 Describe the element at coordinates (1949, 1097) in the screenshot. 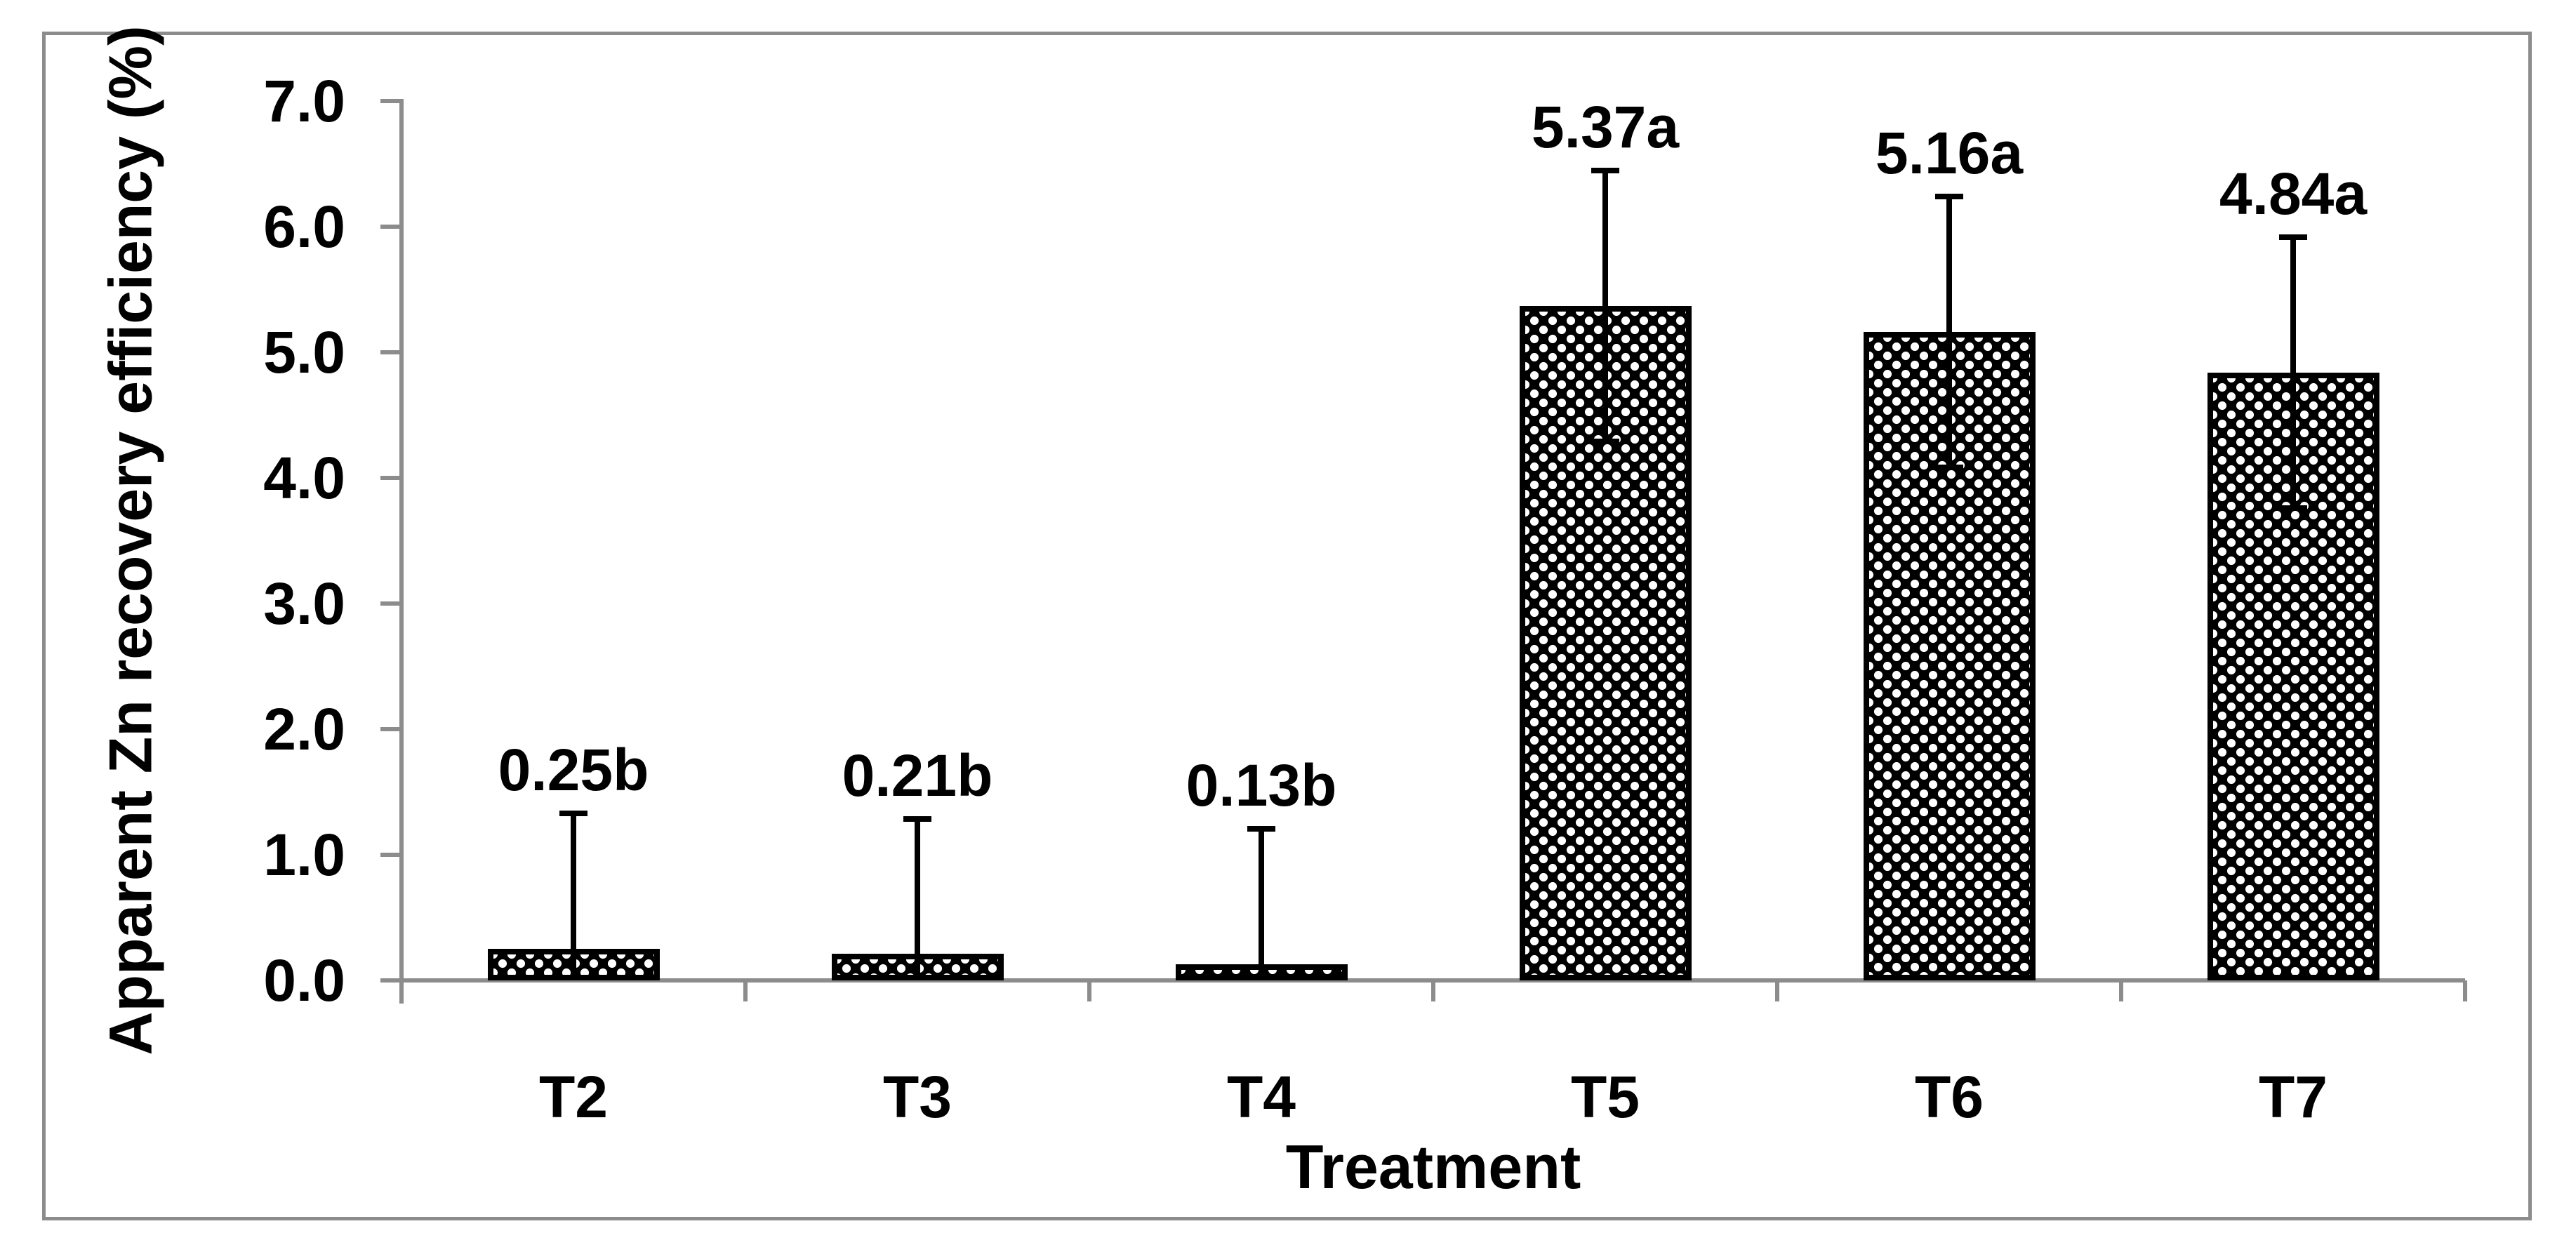

I see `x-category-label-t6: T6` at that location.